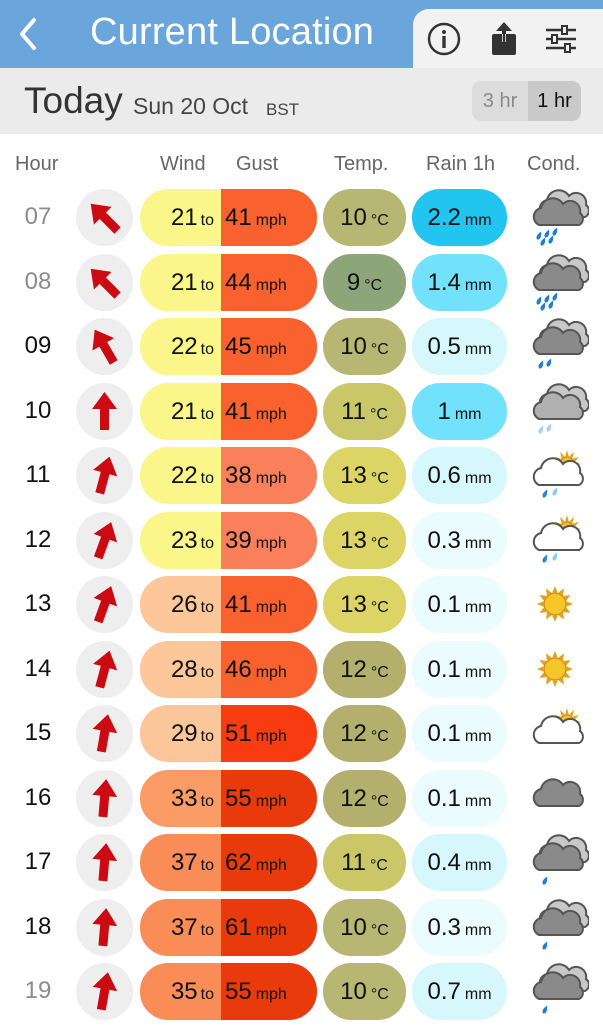 The image size is (603, 1027). Describe the element at coordinates (192, 733) in the screenshot. I see `wind-speed-text: 29 to` at that location.